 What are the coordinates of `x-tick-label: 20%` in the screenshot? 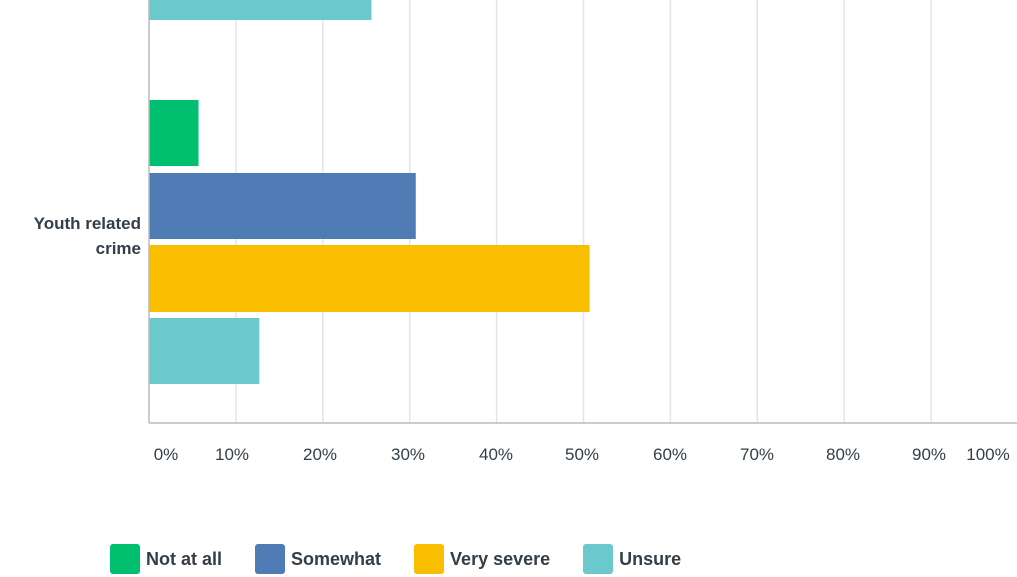 It's located at (320, 454).